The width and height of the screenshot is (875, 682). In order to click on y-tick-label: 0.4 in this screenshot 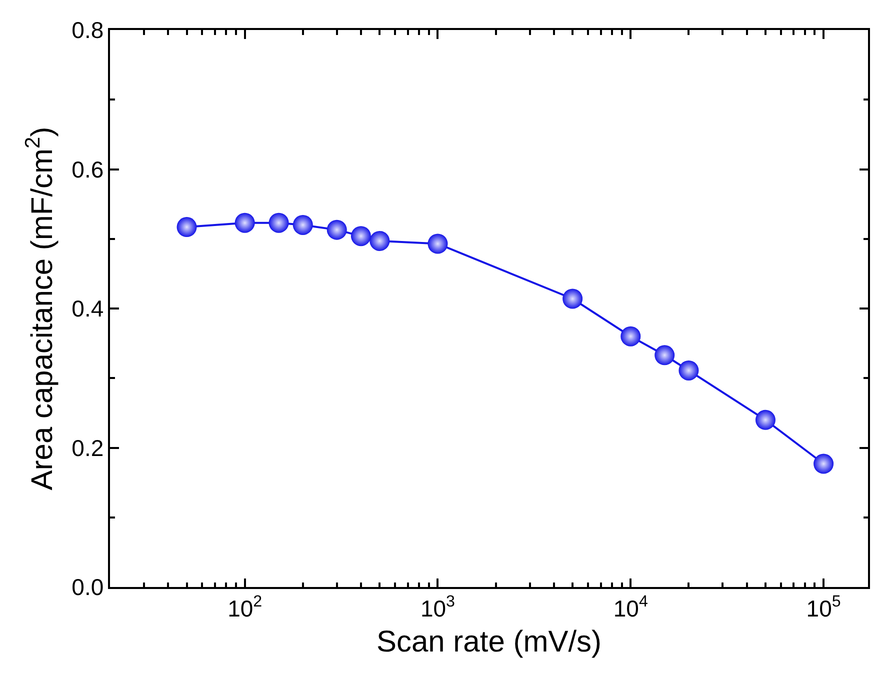, I will do `click(88, 309)`.